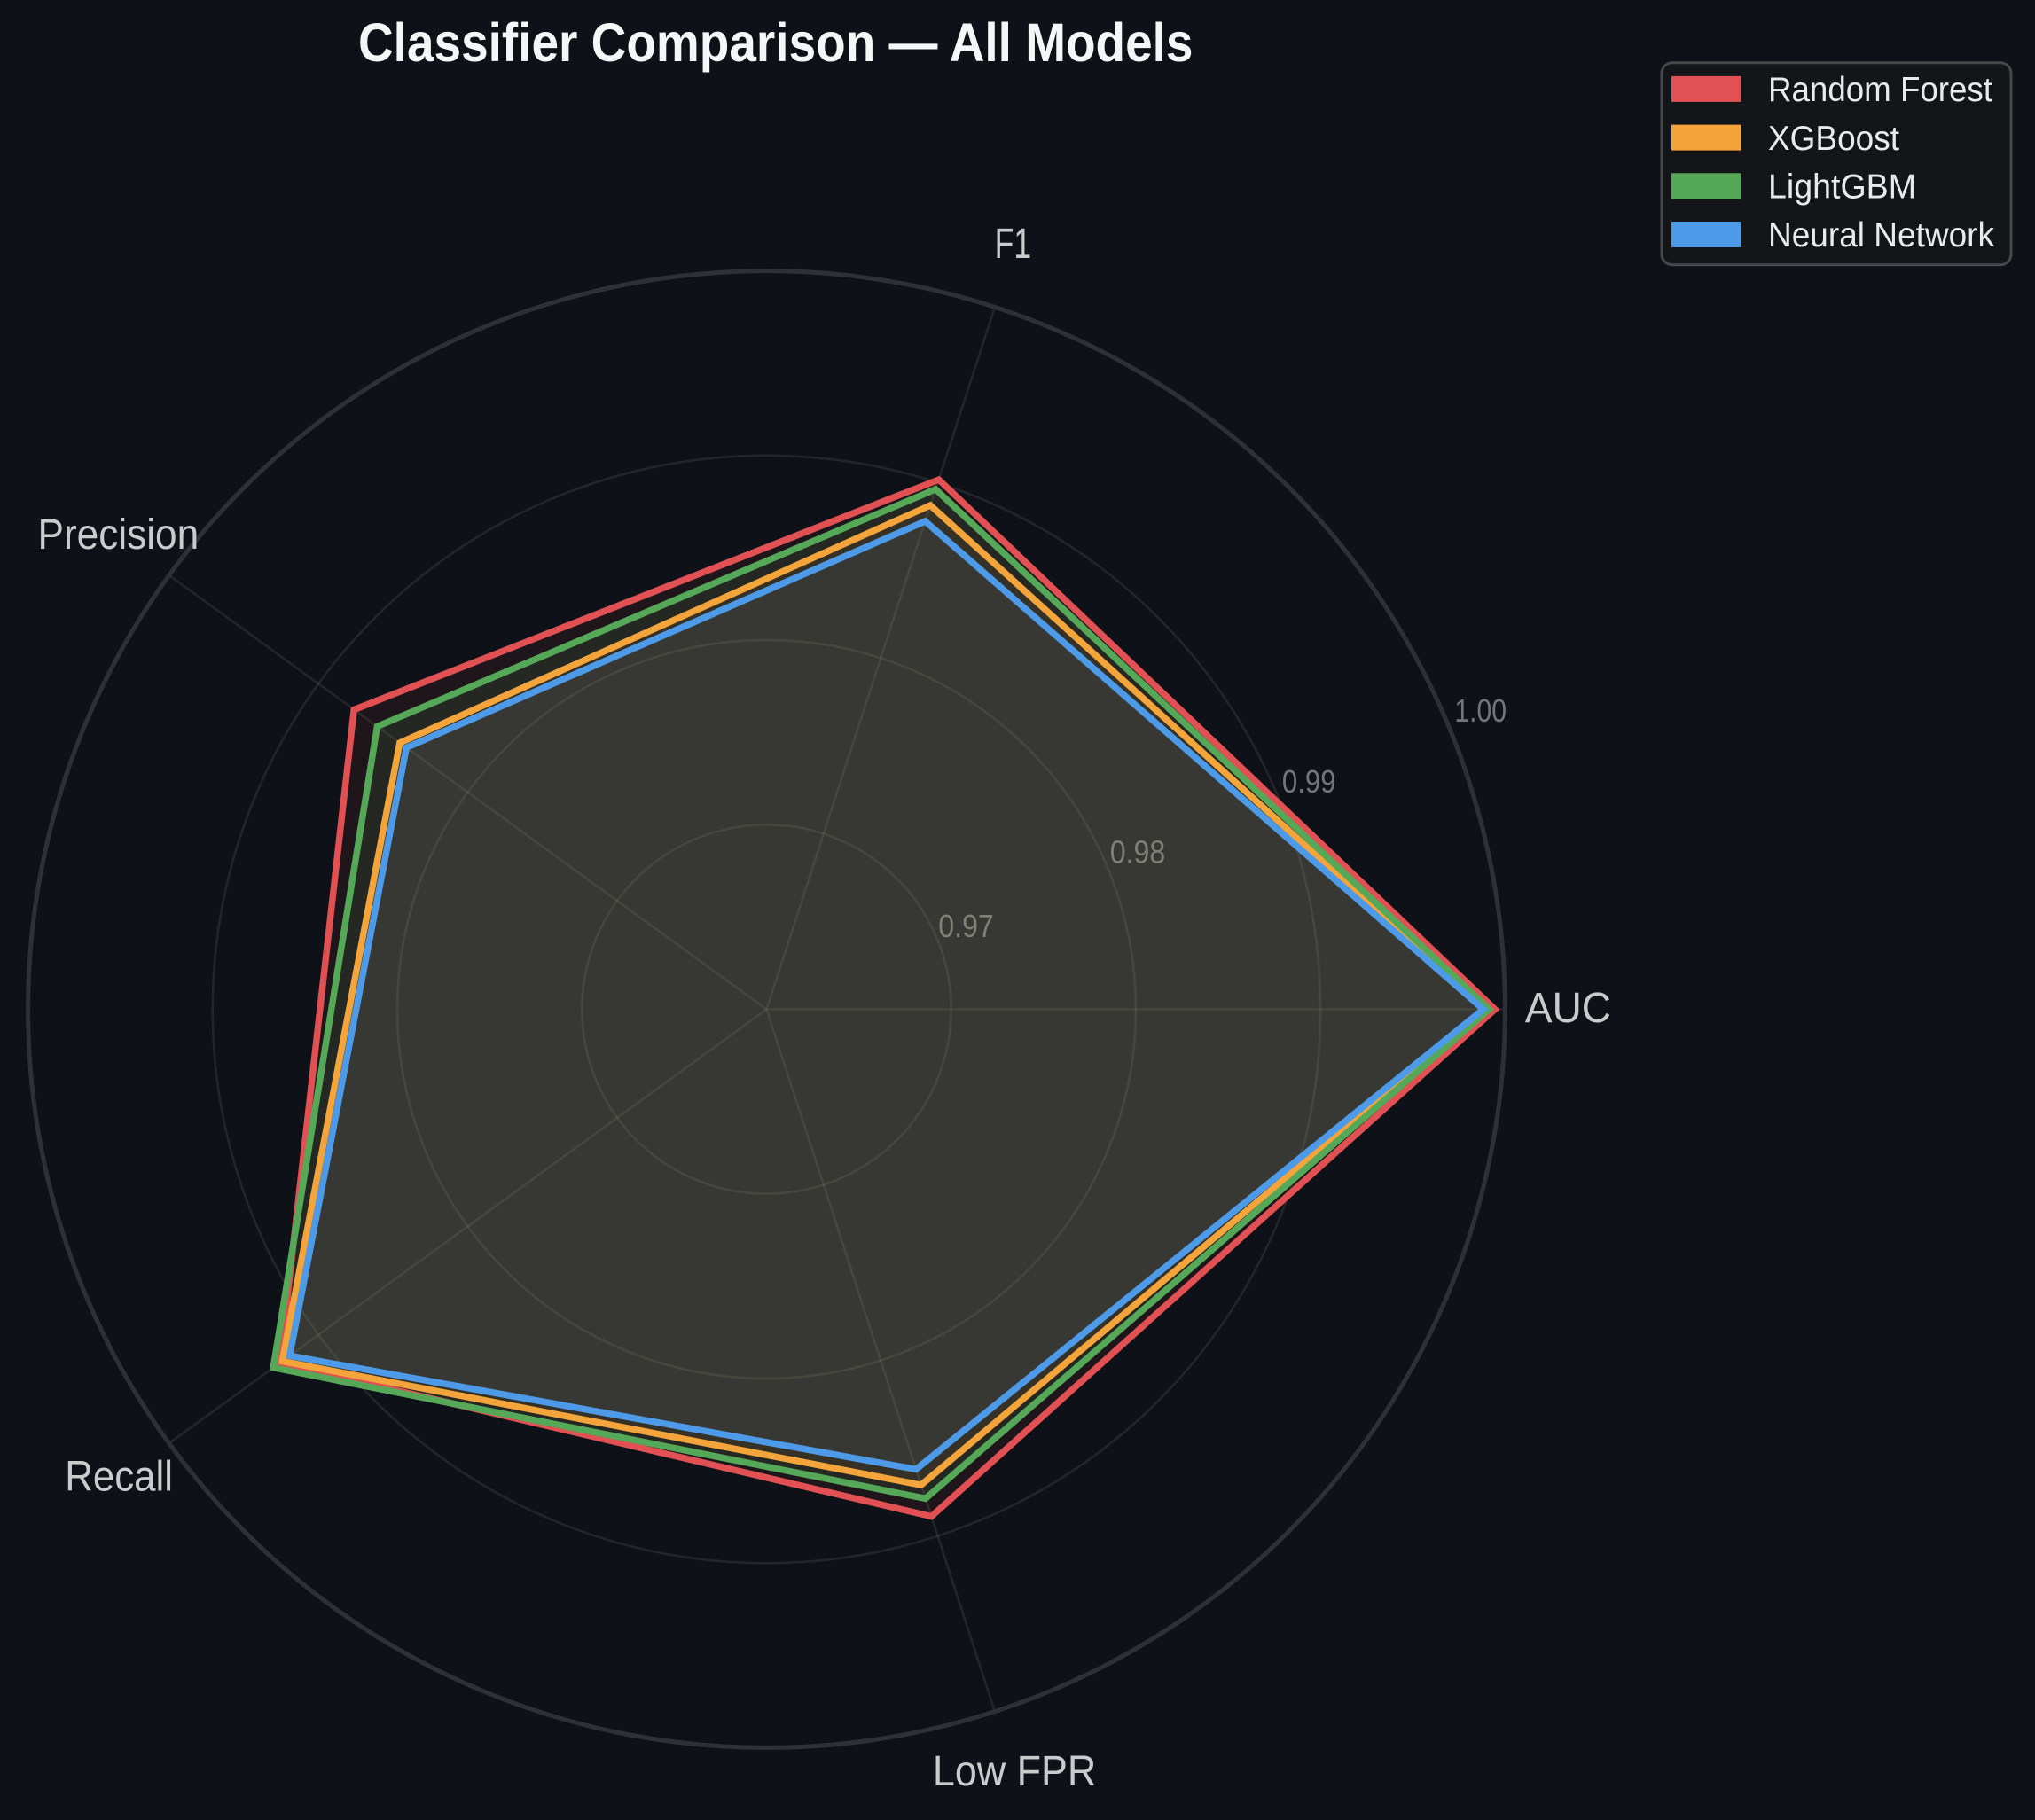  I want to click on svg-text: 1.00, so click(1480, 710).